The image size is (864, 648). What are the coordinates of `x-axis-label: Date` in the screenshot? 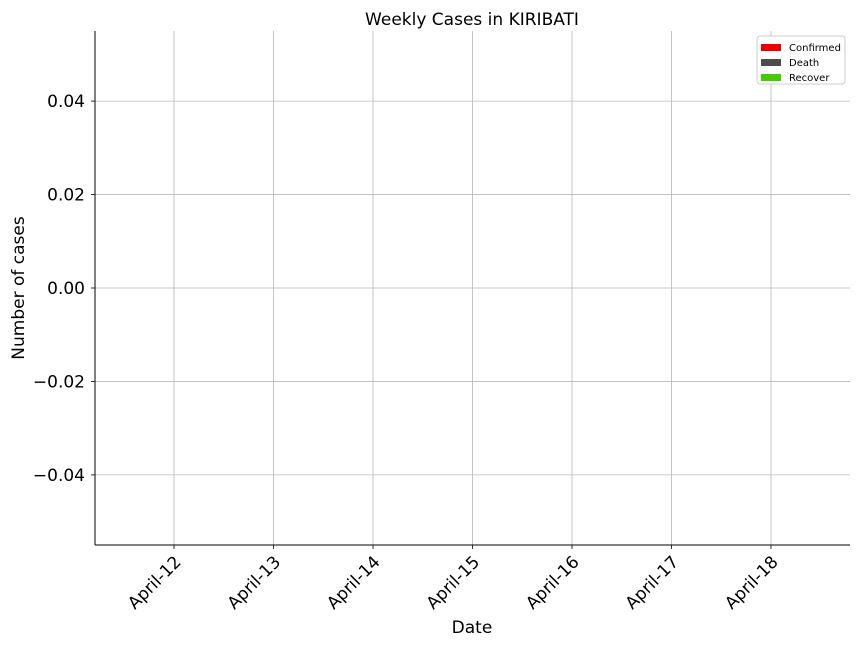 It's located at (472, 628).